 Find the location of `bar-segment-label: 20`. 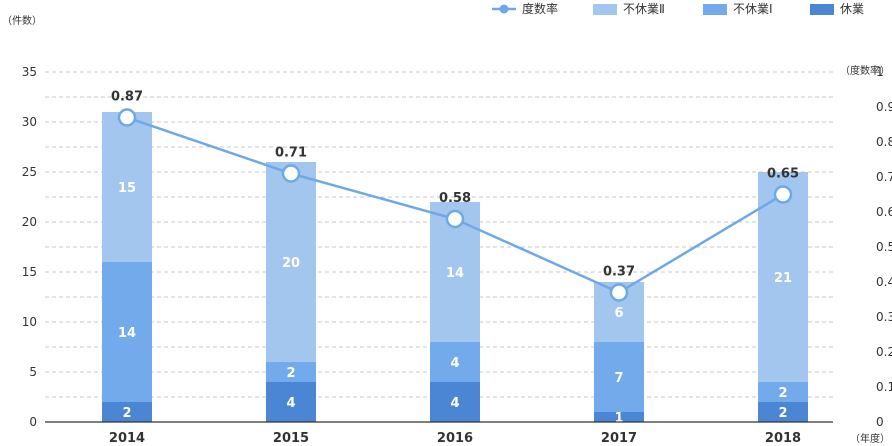

bar-segment-label: 20 is located at coordinates (291, 263).